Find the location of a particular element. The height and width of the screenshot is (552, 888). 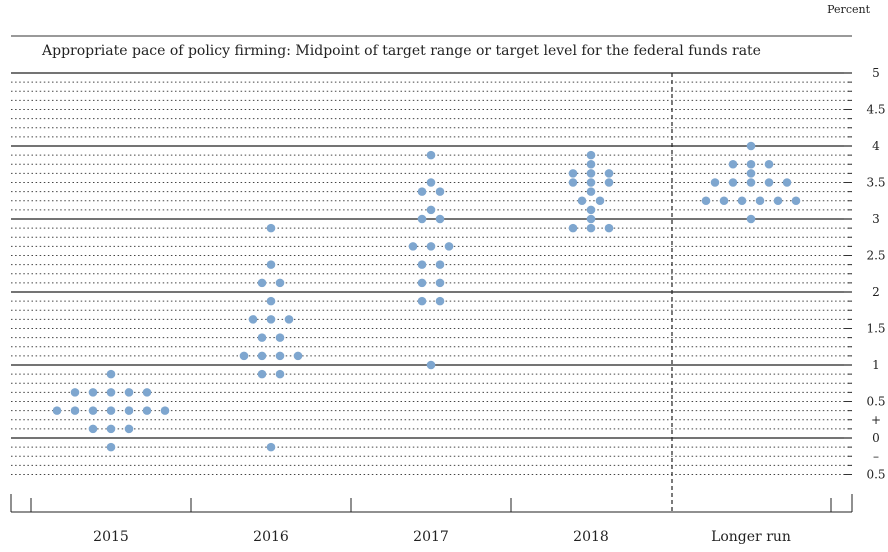

x-tick-label: Longer run is located at coordinates (751, 537).